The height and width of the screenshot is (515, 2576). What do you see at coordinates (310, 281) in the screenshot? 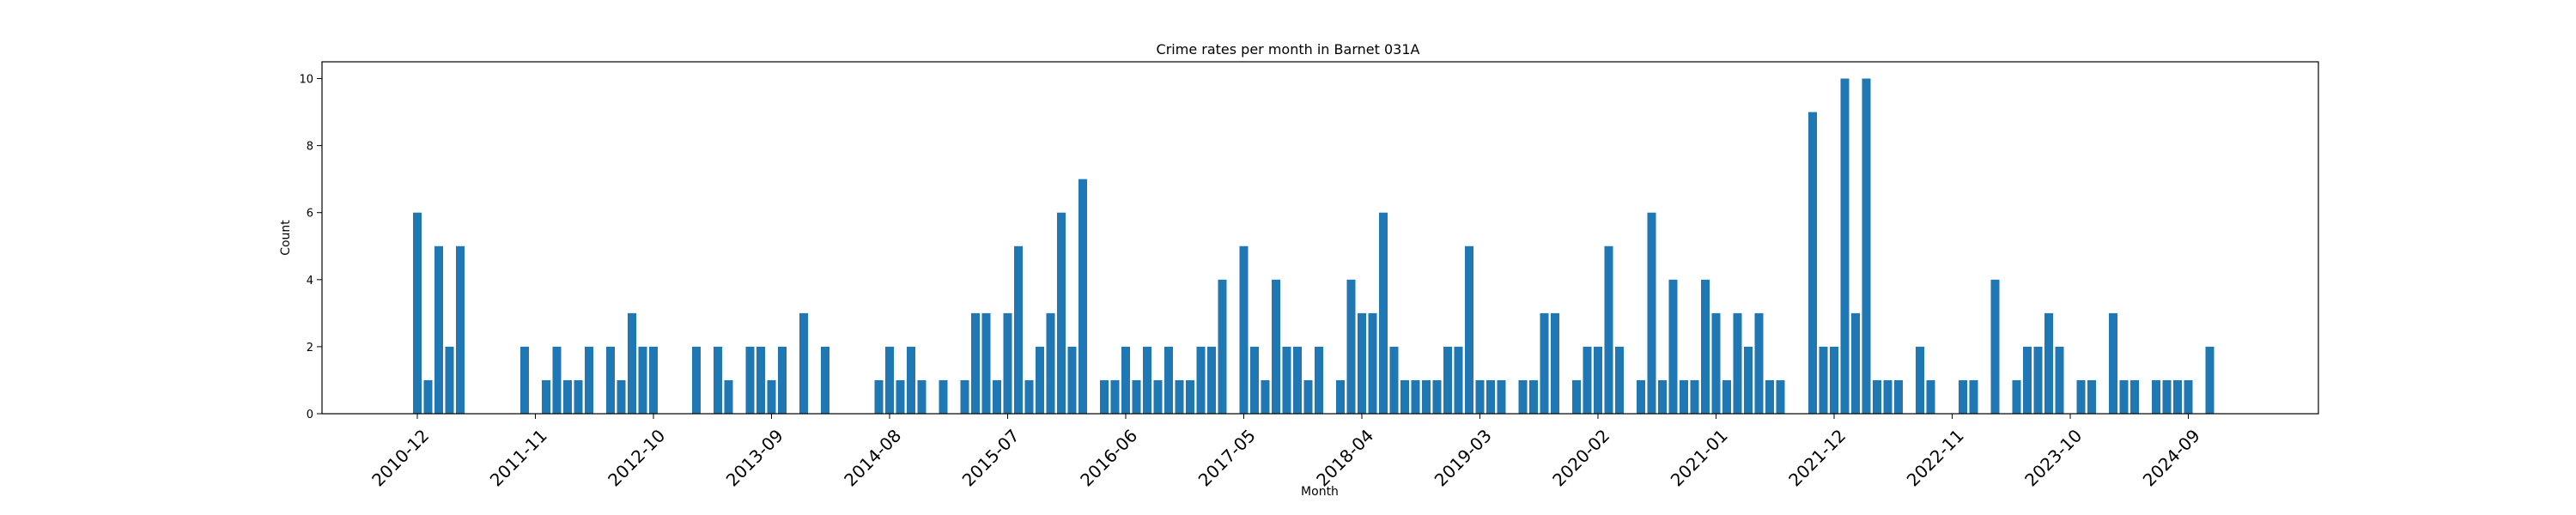
I see `y-tick-label: 4` at bounding box center [310, 281].